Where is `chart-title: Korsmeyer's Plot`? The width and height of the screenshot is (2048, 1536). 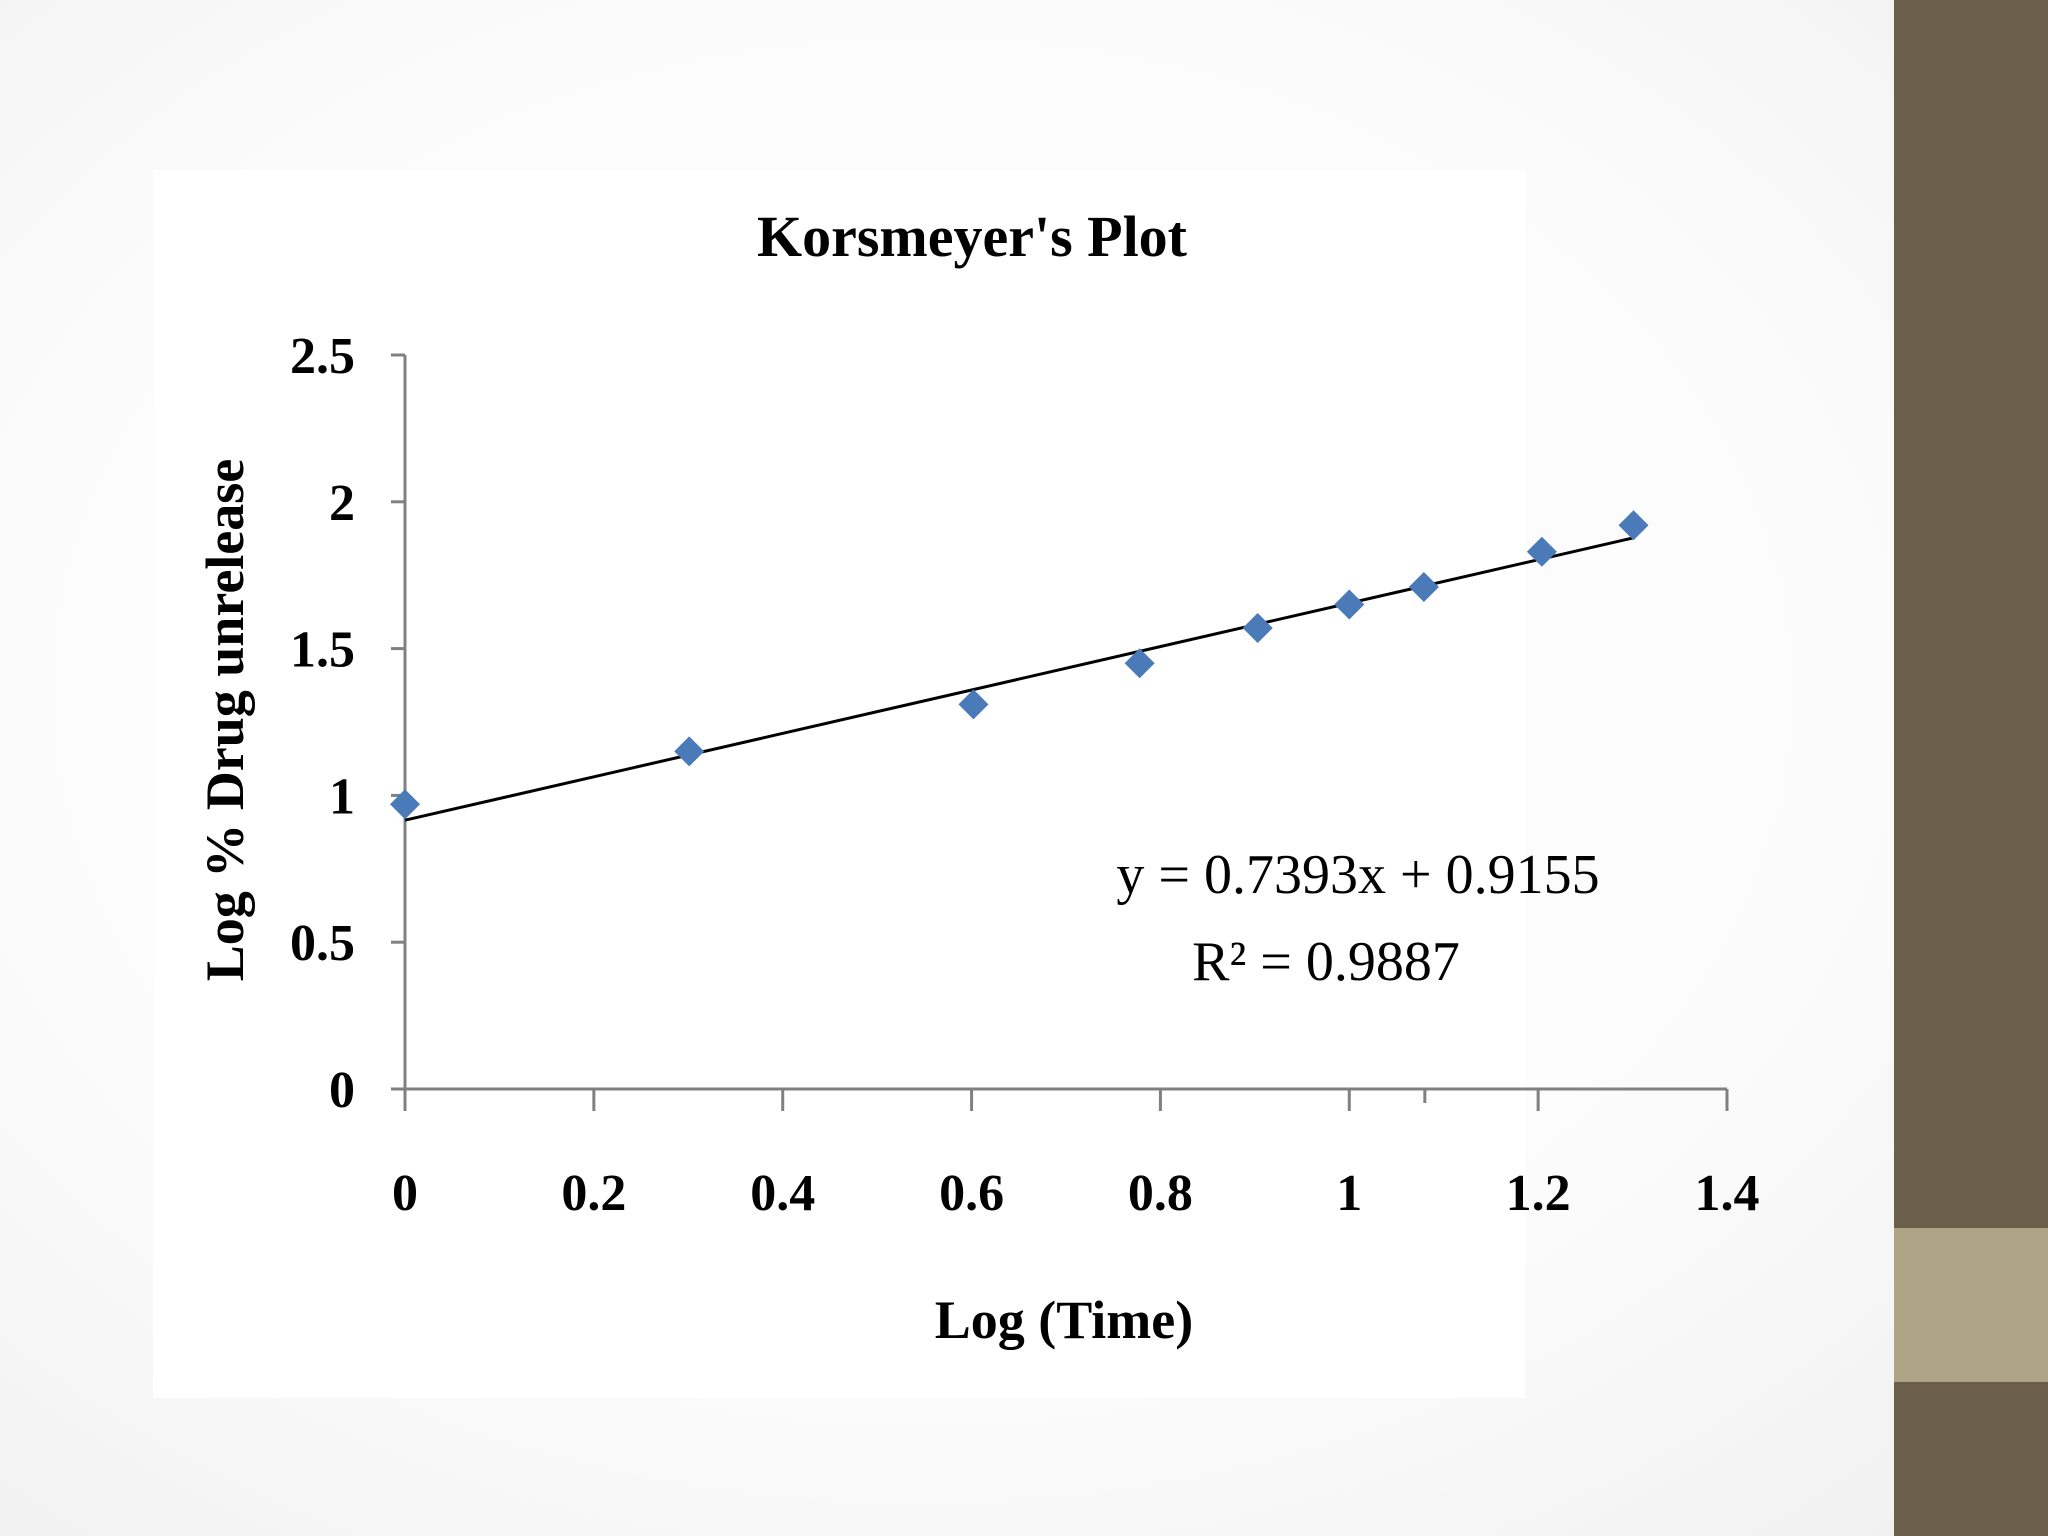 chart-title: Korsmeyer's Plot is located at coordinates (972, 236).